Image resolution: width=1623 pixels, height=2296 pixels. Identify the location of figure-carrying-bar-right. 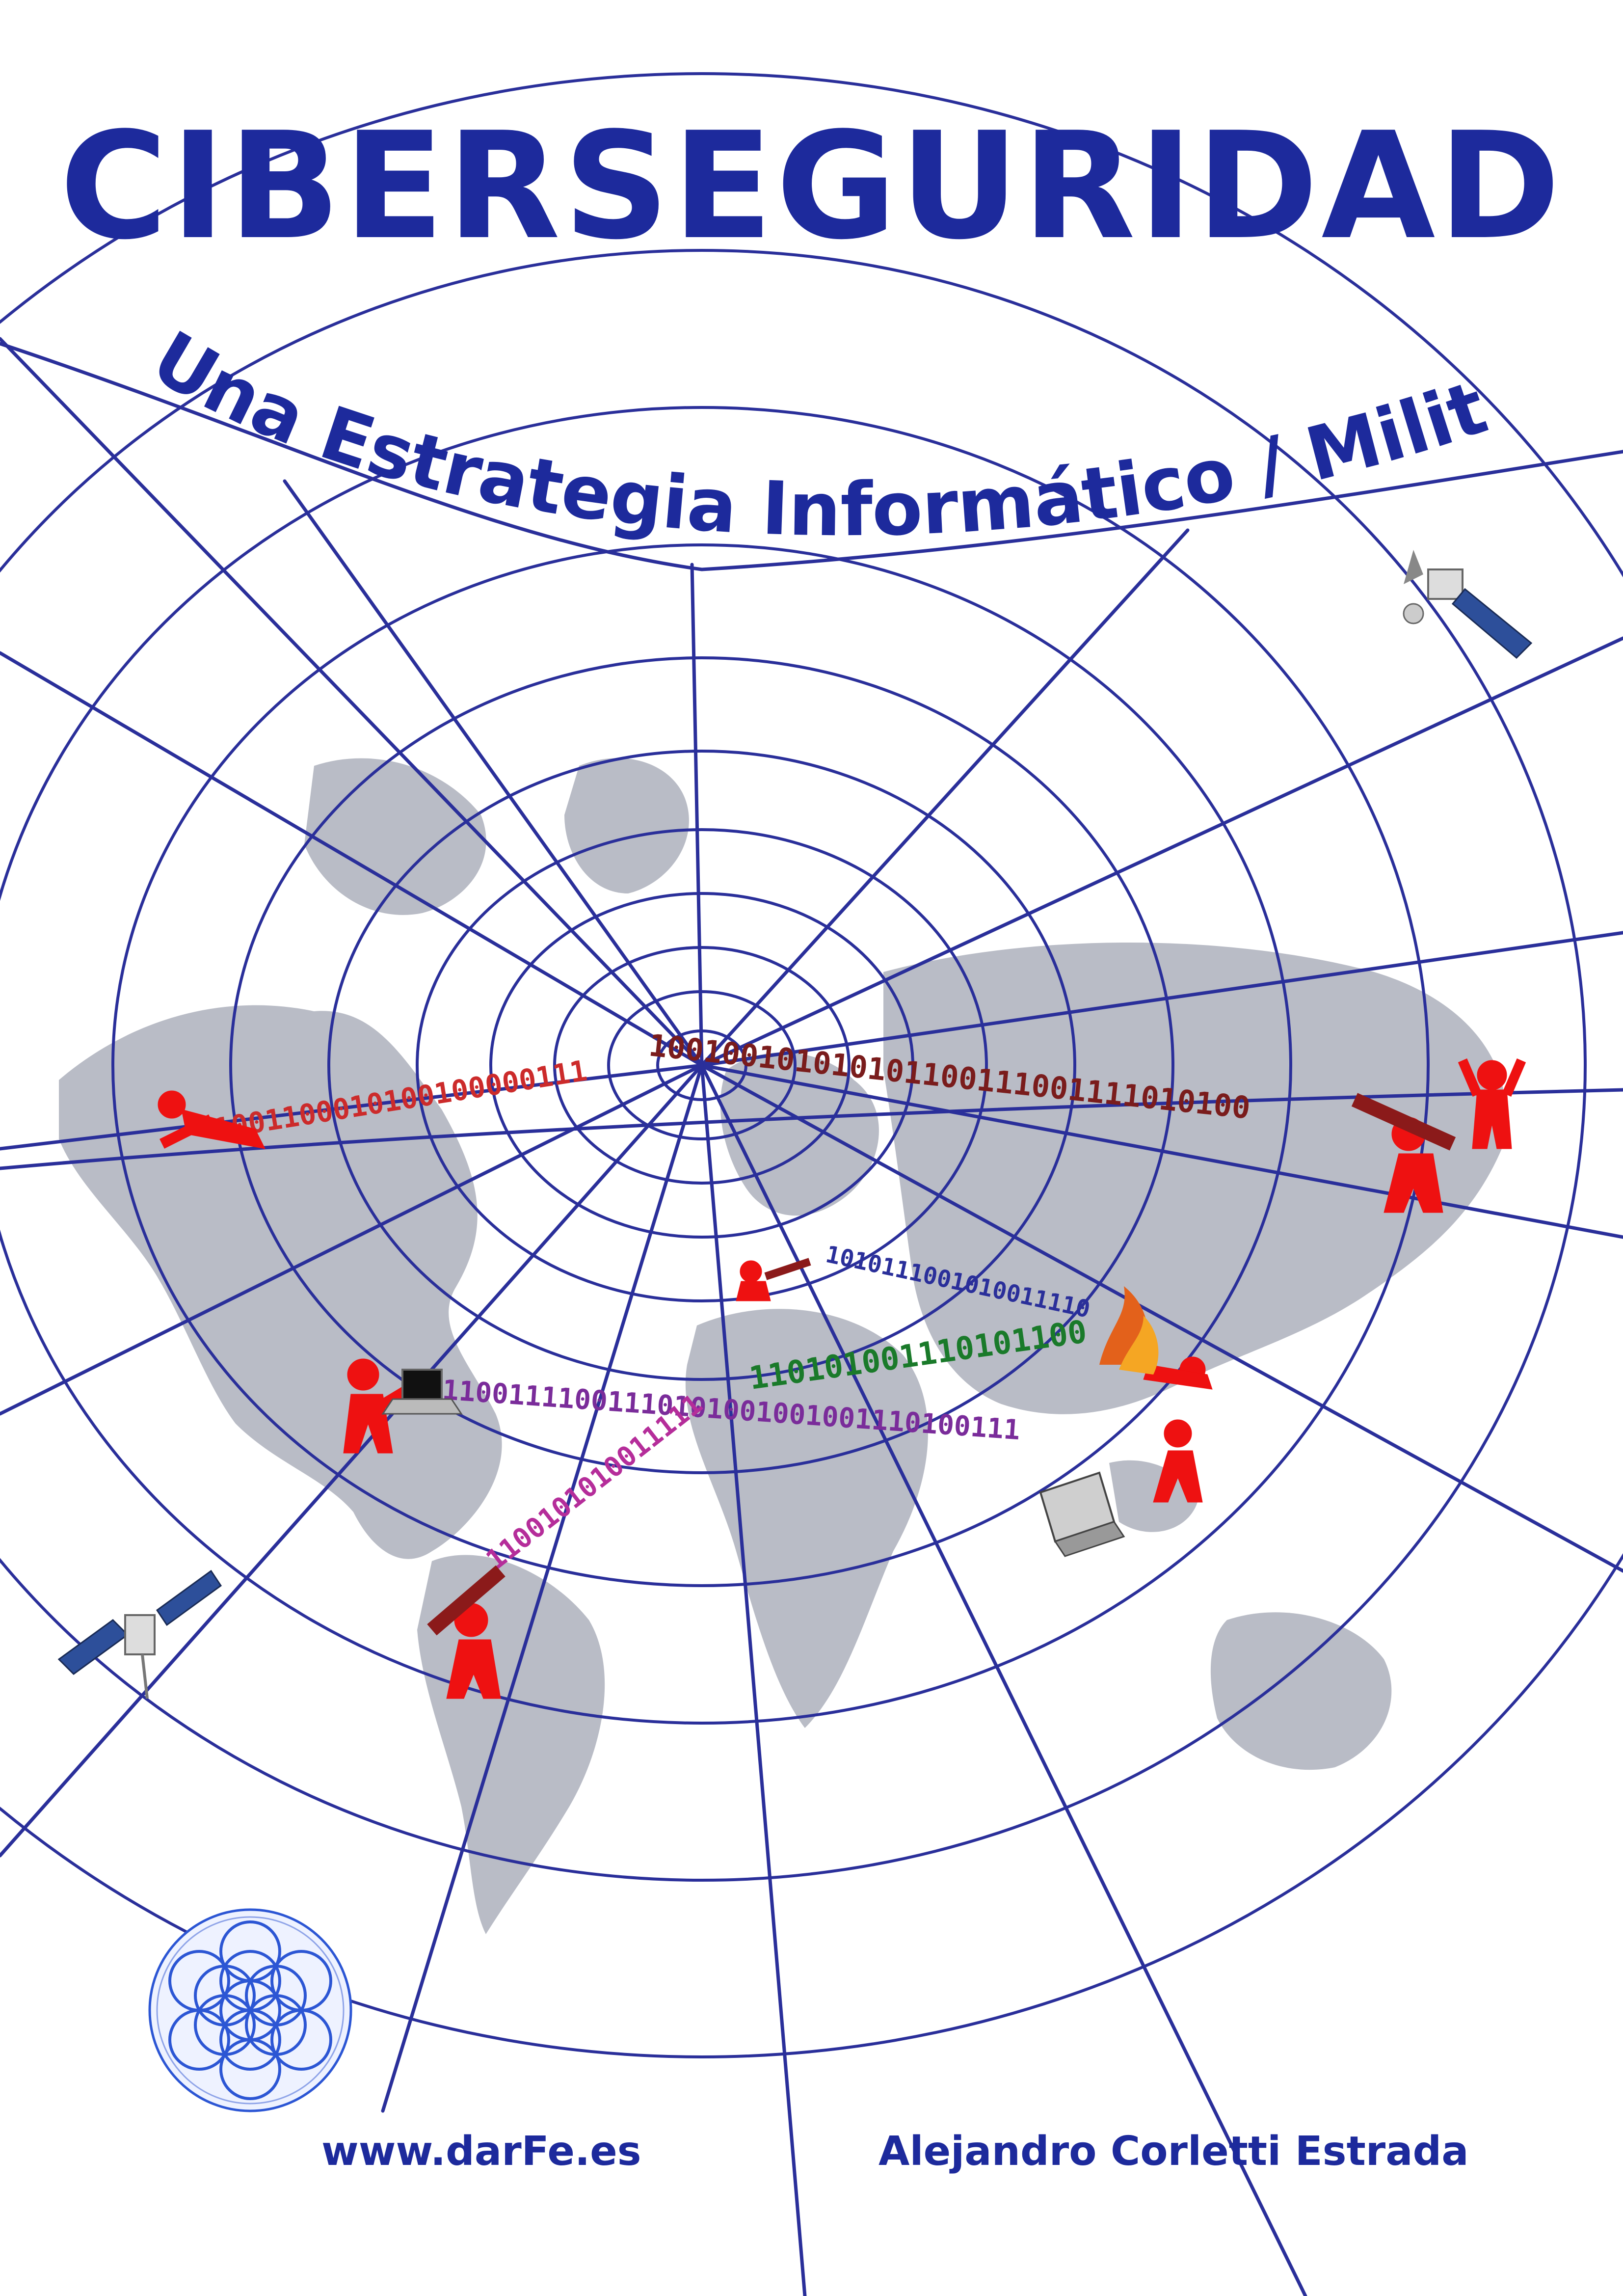
(1403, 1153).